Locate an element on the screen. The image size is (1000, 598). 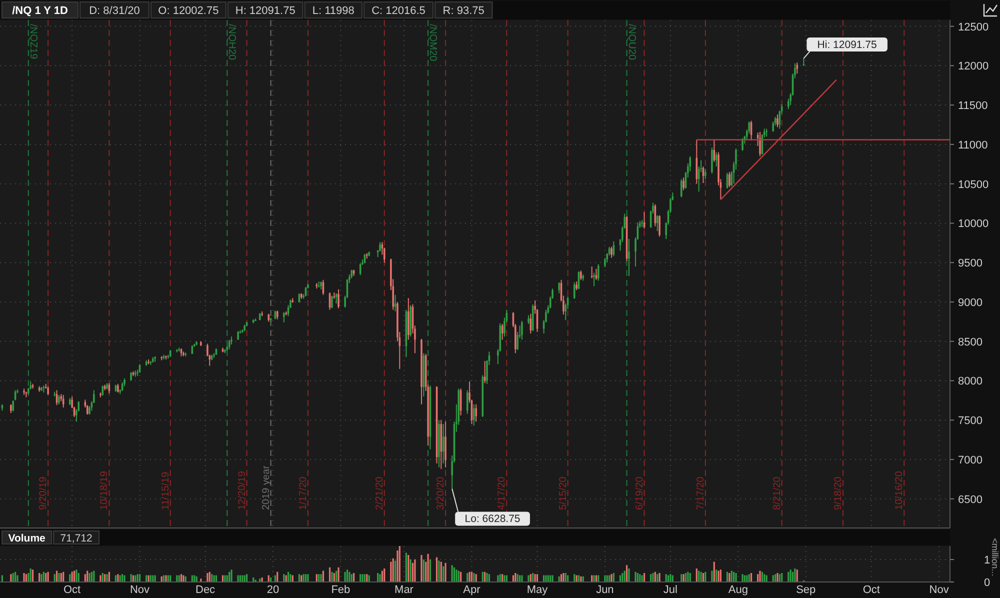
ref-line-label: 7/17/20 is located at coordinates (700, 493).